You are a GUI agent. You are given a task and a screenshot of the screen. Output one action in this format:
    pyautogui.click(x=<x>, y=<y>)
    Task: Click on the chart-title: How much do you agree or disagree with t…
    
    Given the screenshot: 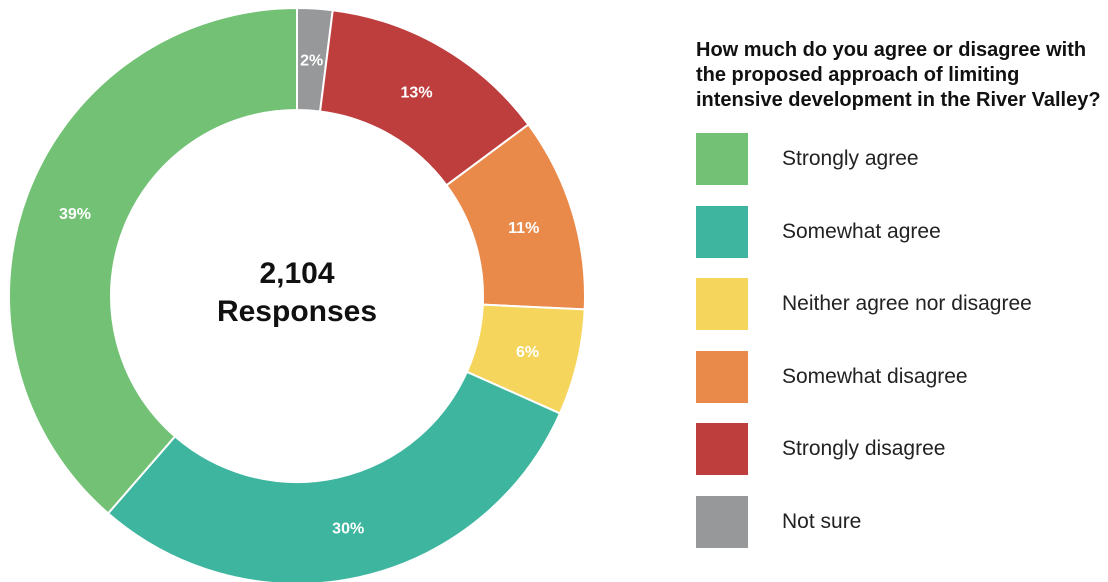 What is the action you would take?
    pyautogui.click(x=898, y=75)
    